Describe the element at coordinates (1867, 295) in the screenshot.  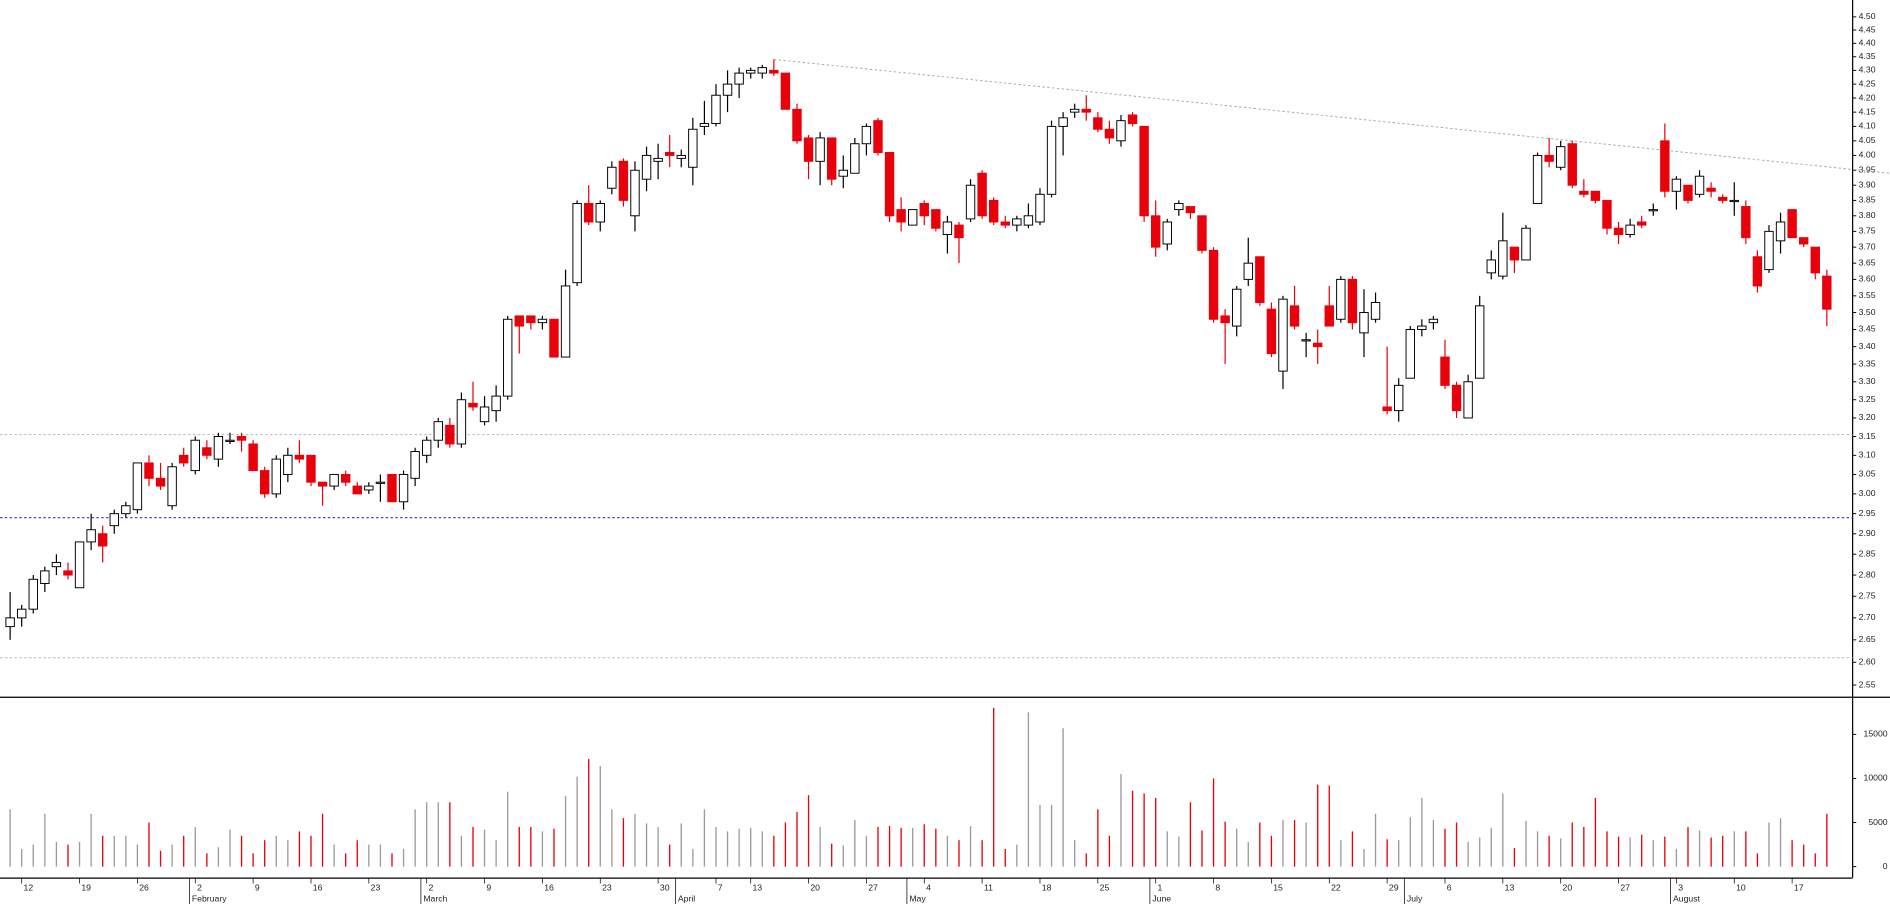
I see `y-tick-label: 3.55` at that location.